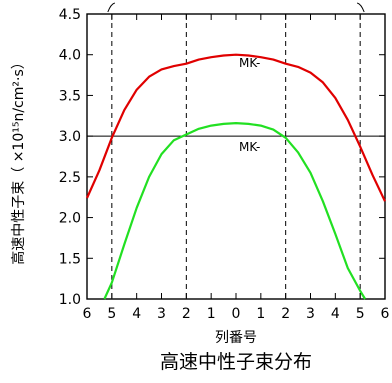 This screenshot has height=383, width=392. What do you see at coordinates (186, 314) in the screenshot?
I see `x-tick-label-4: 2` at bounding box center [186, 314].